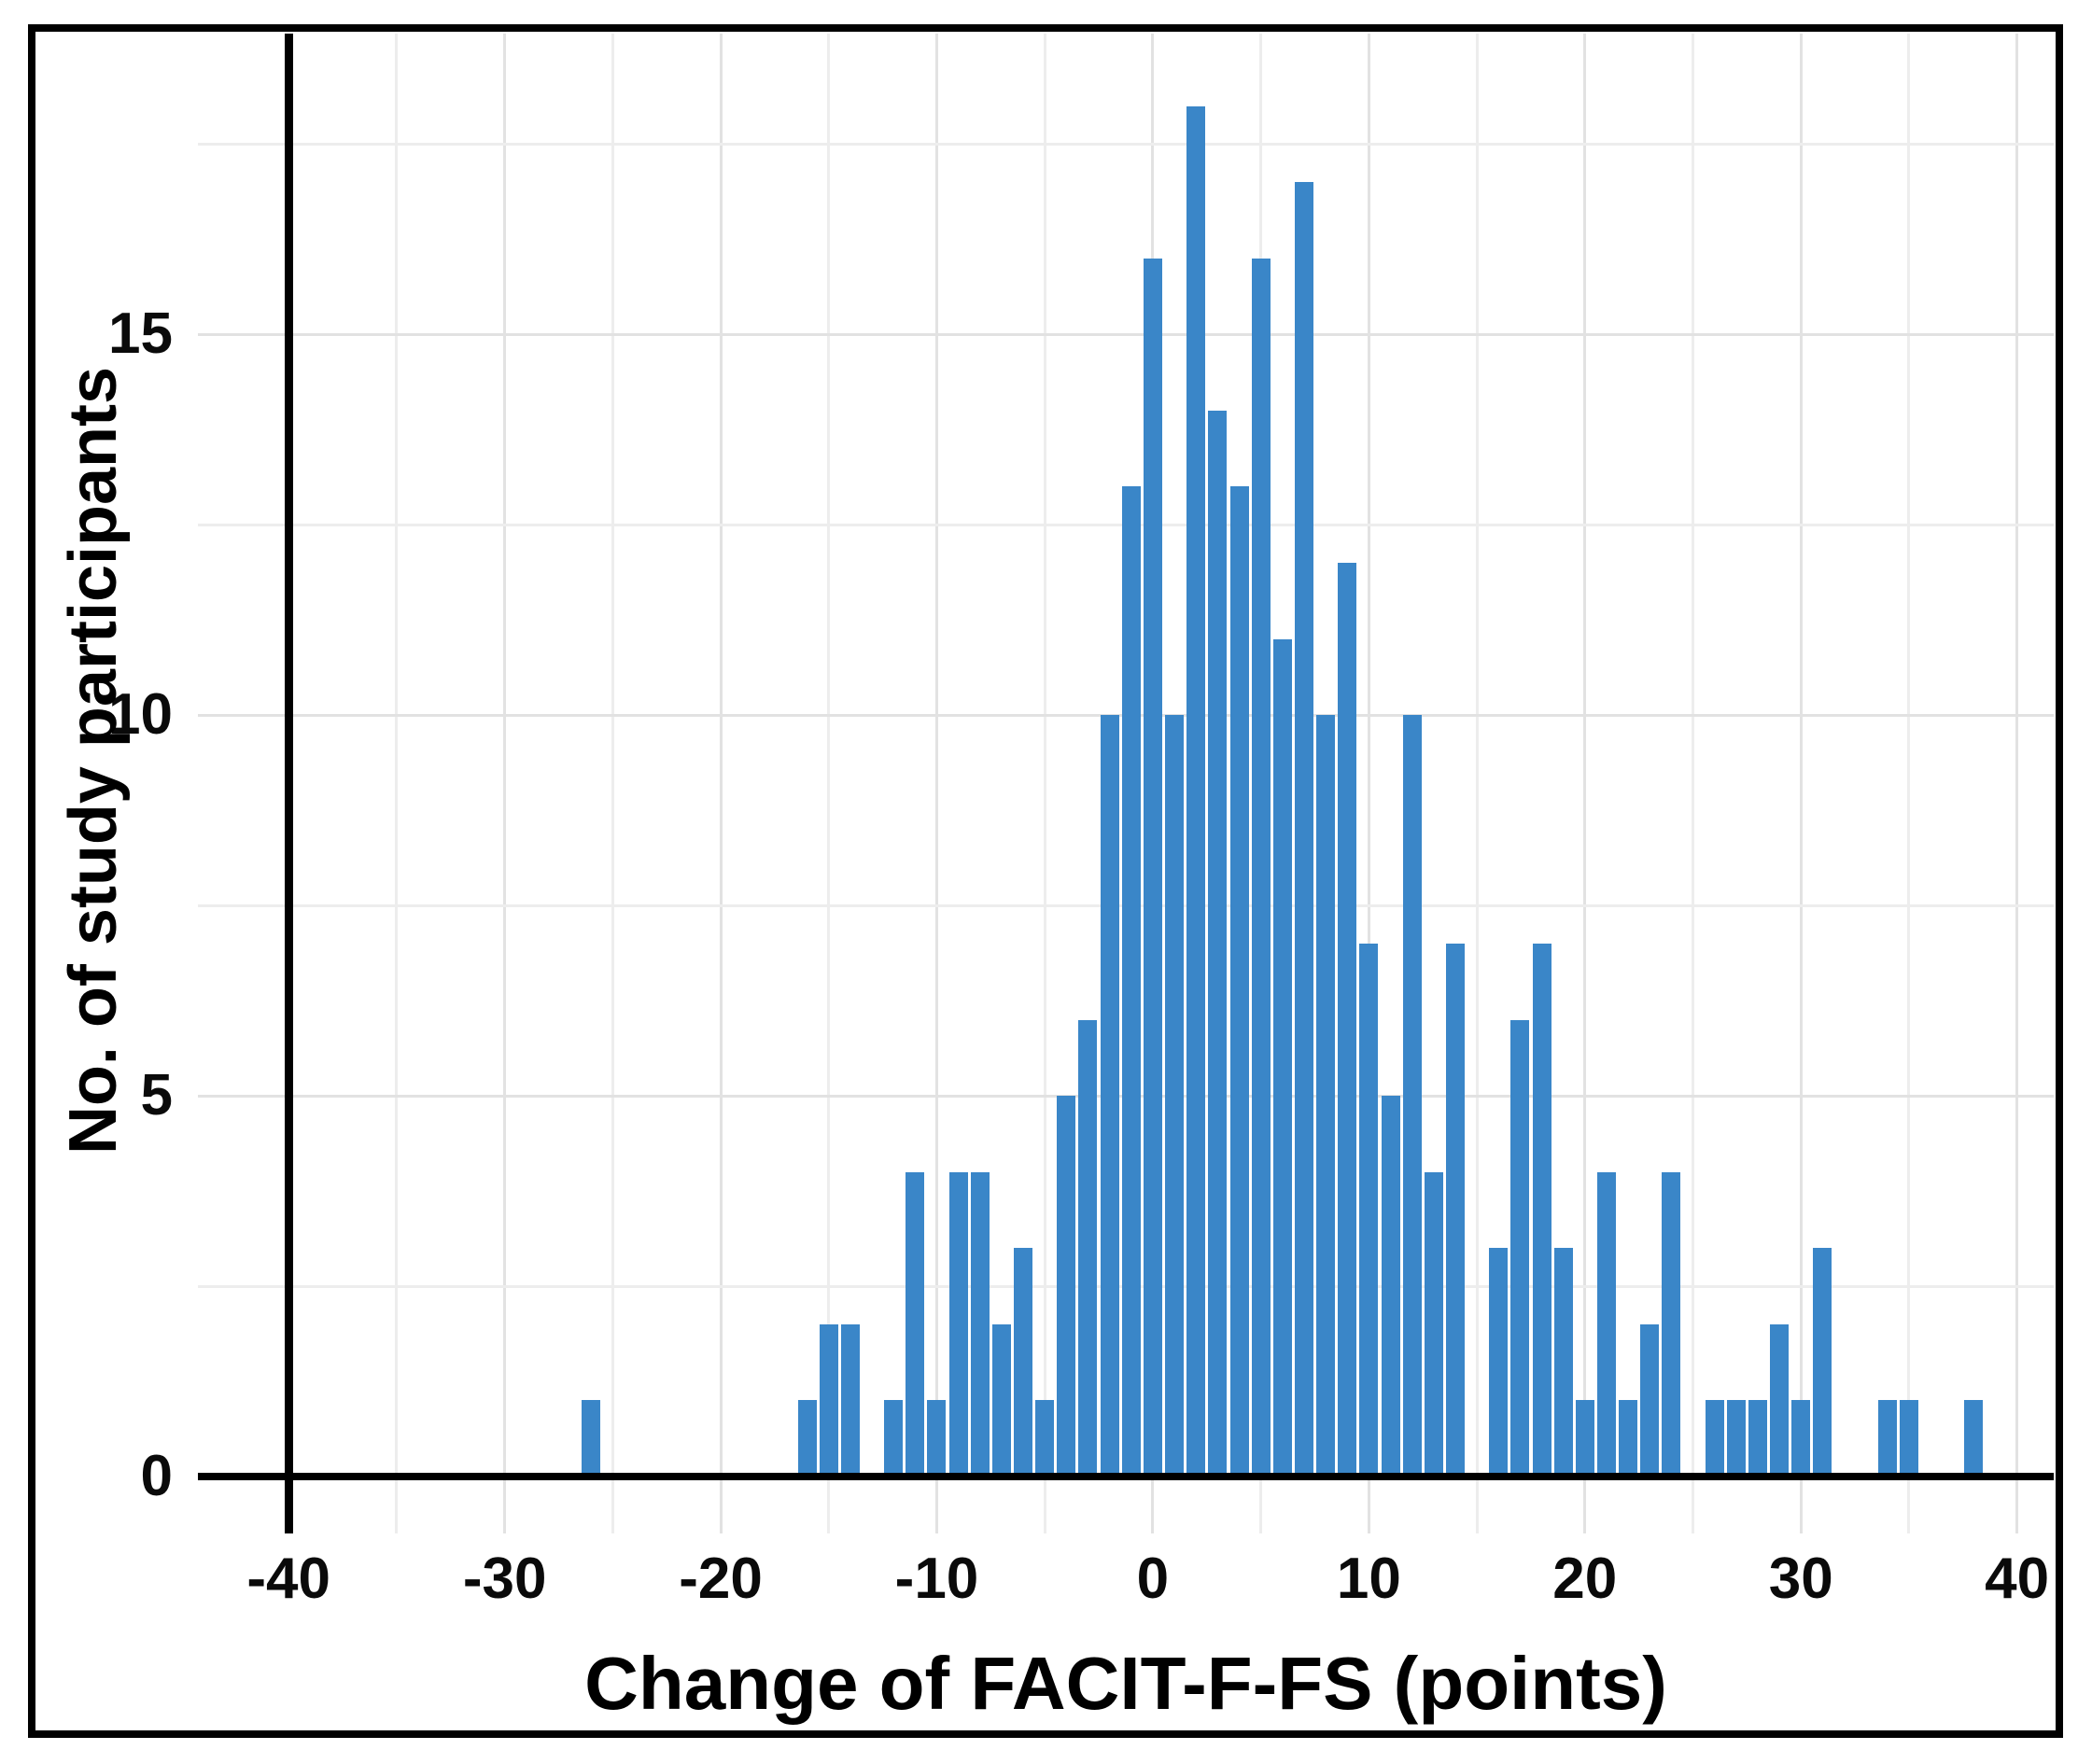  Describe the element at coordinates (141, 715) in the screenshot. I see `y-tick-label: 10` at that location.